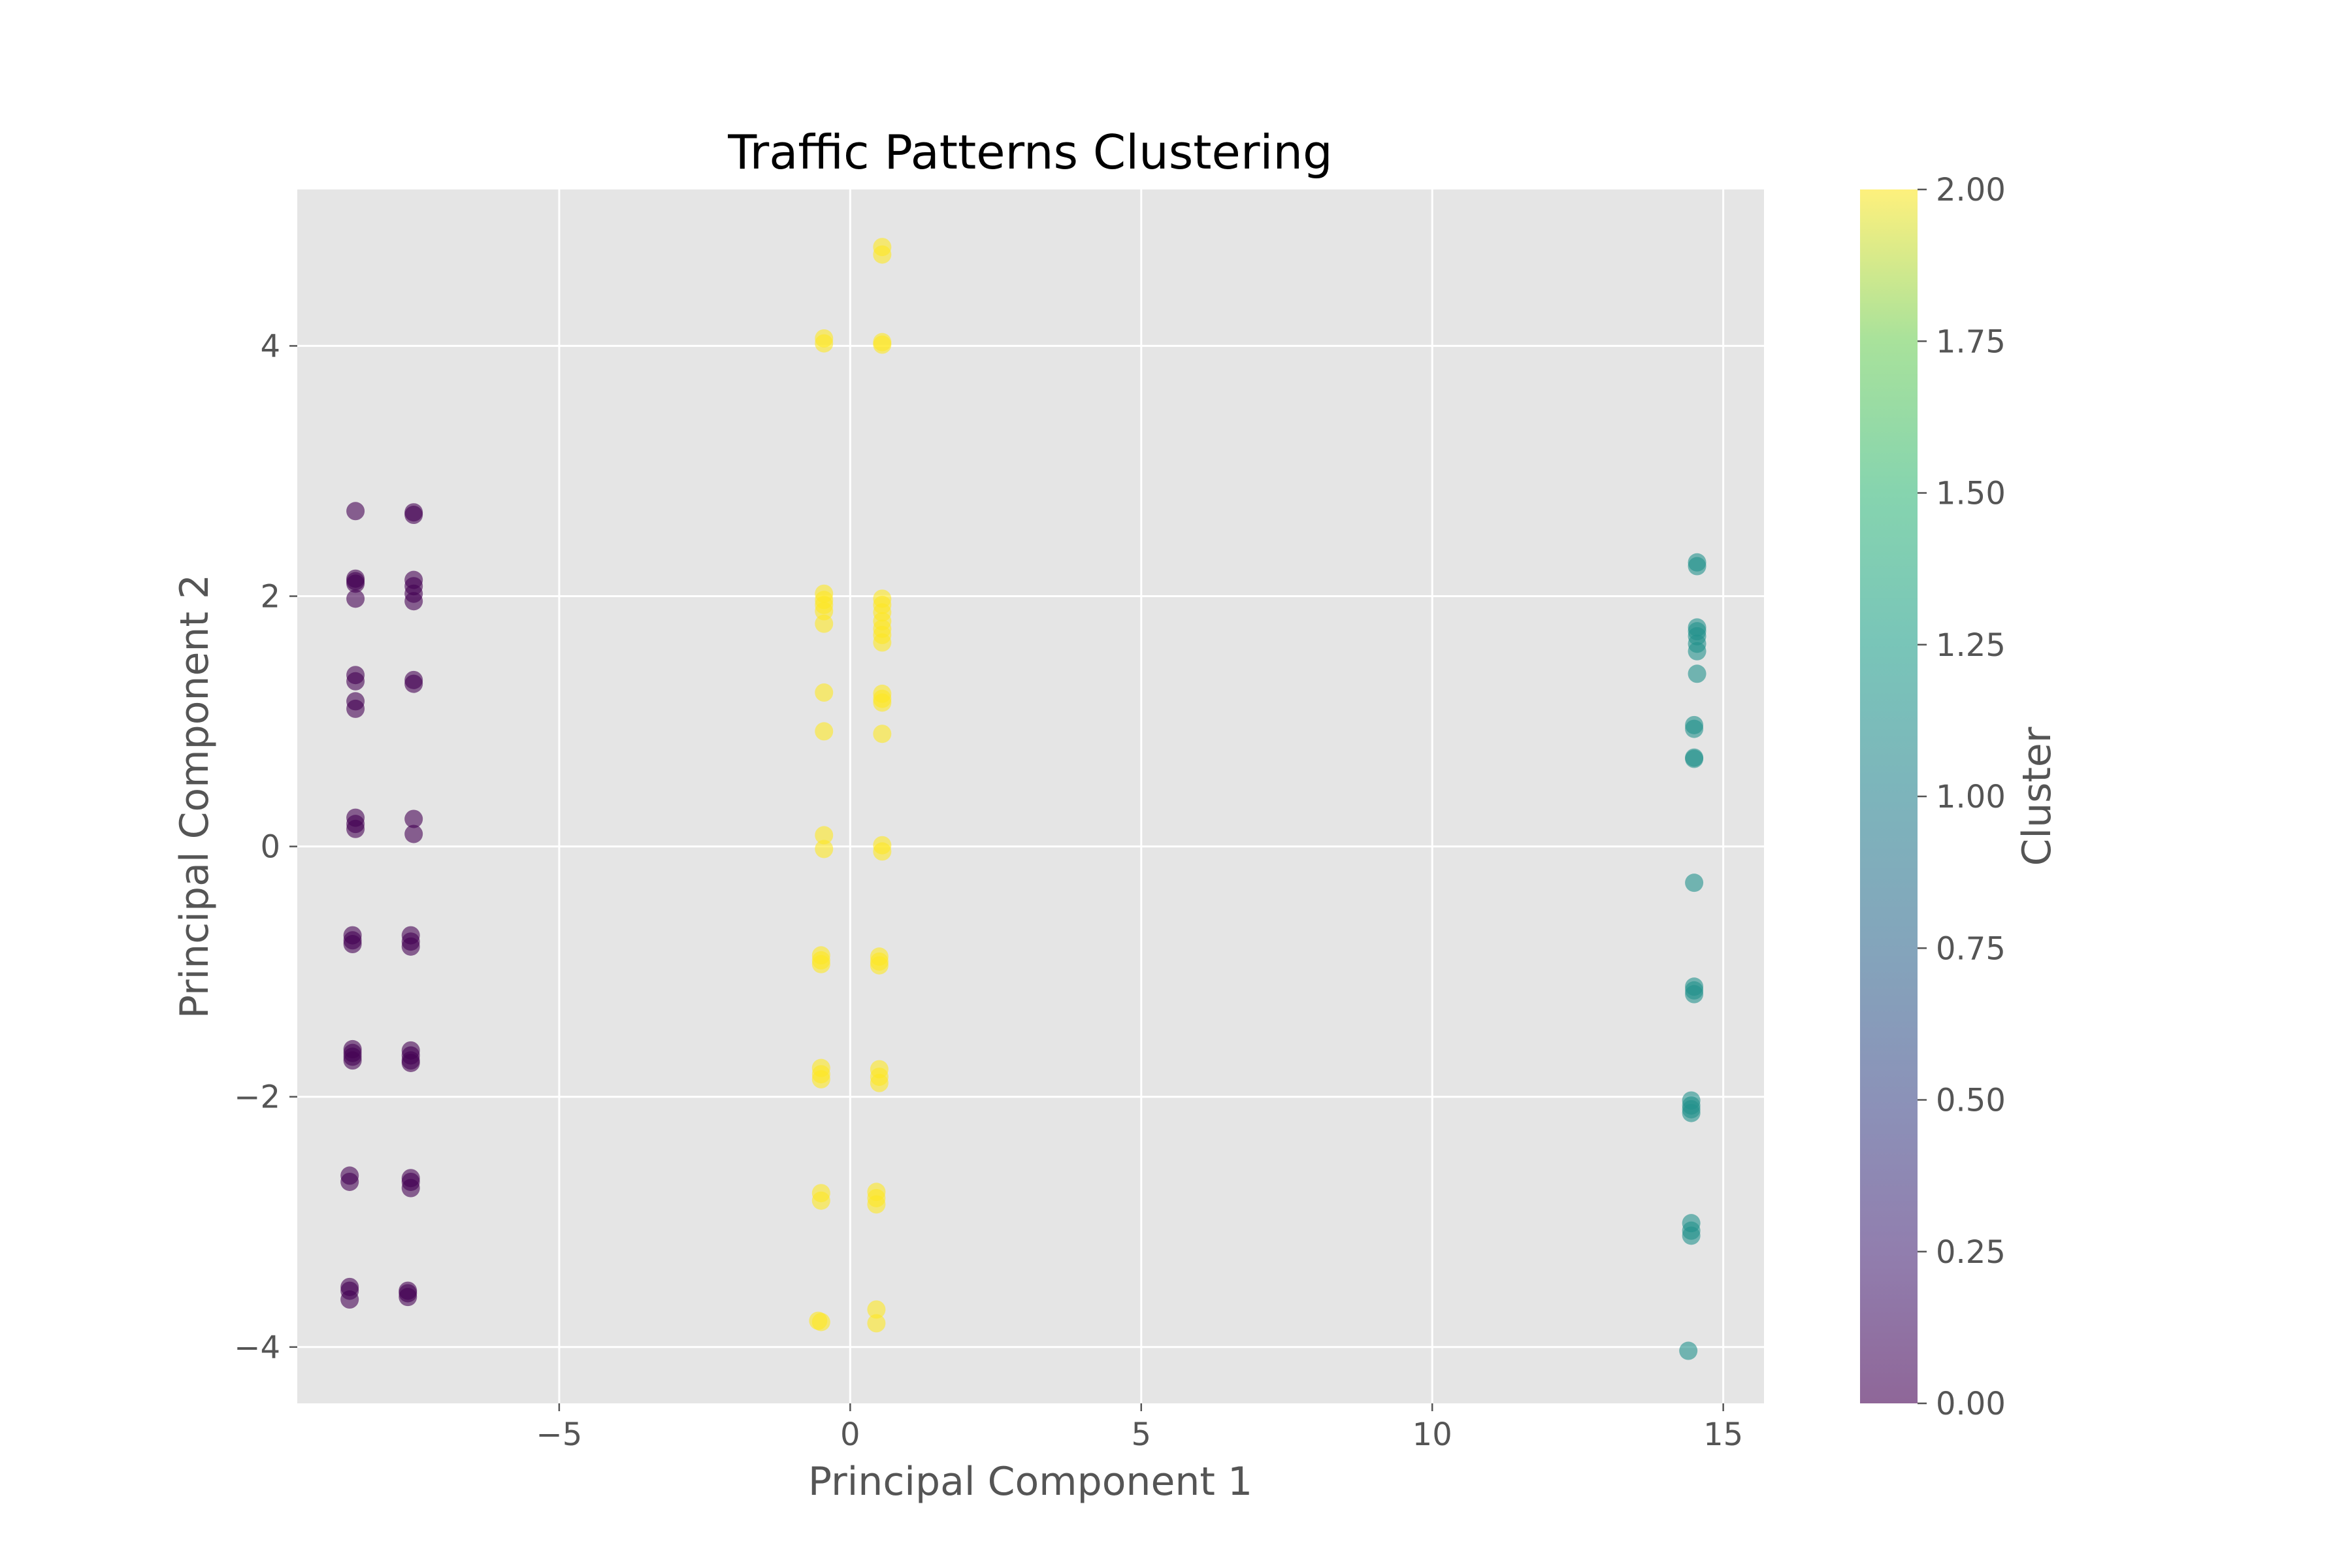  What do you see at coordinates (257, 1097) in the screenshot?
I see `y-tick-label: −2` at bounding box center [257, 1097].